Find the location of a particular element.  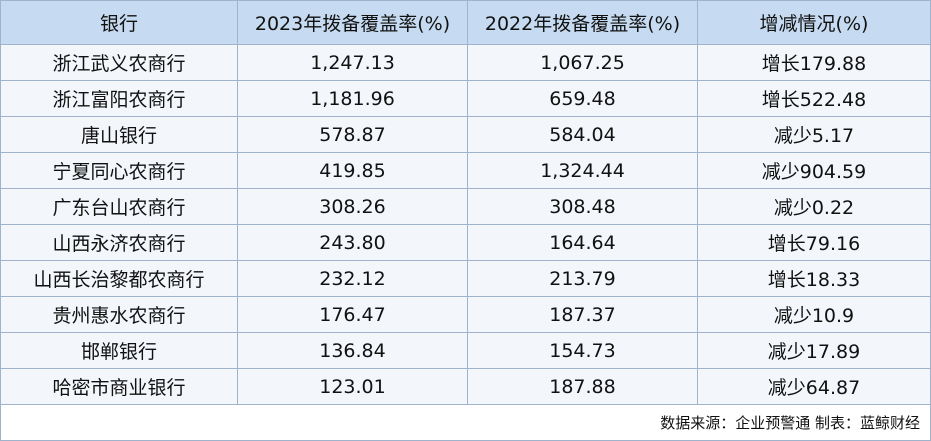

table-cell: 哈密市商业银行 is located at coordinates (119, 386).